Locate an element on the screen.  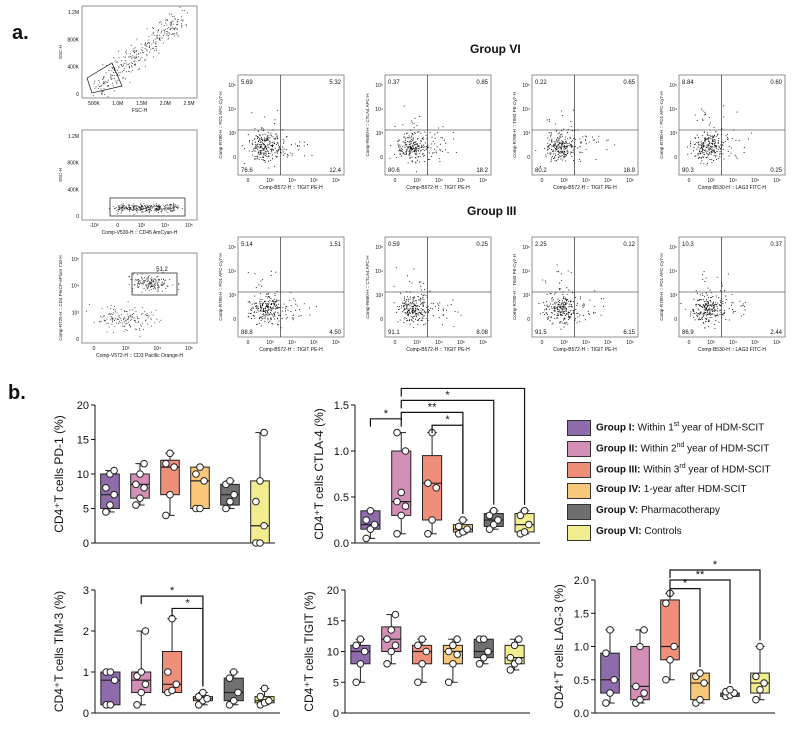
flow-xlabel: Comp-B530-H :: LAG3 FITC-H is located at coordinates (732, 350).